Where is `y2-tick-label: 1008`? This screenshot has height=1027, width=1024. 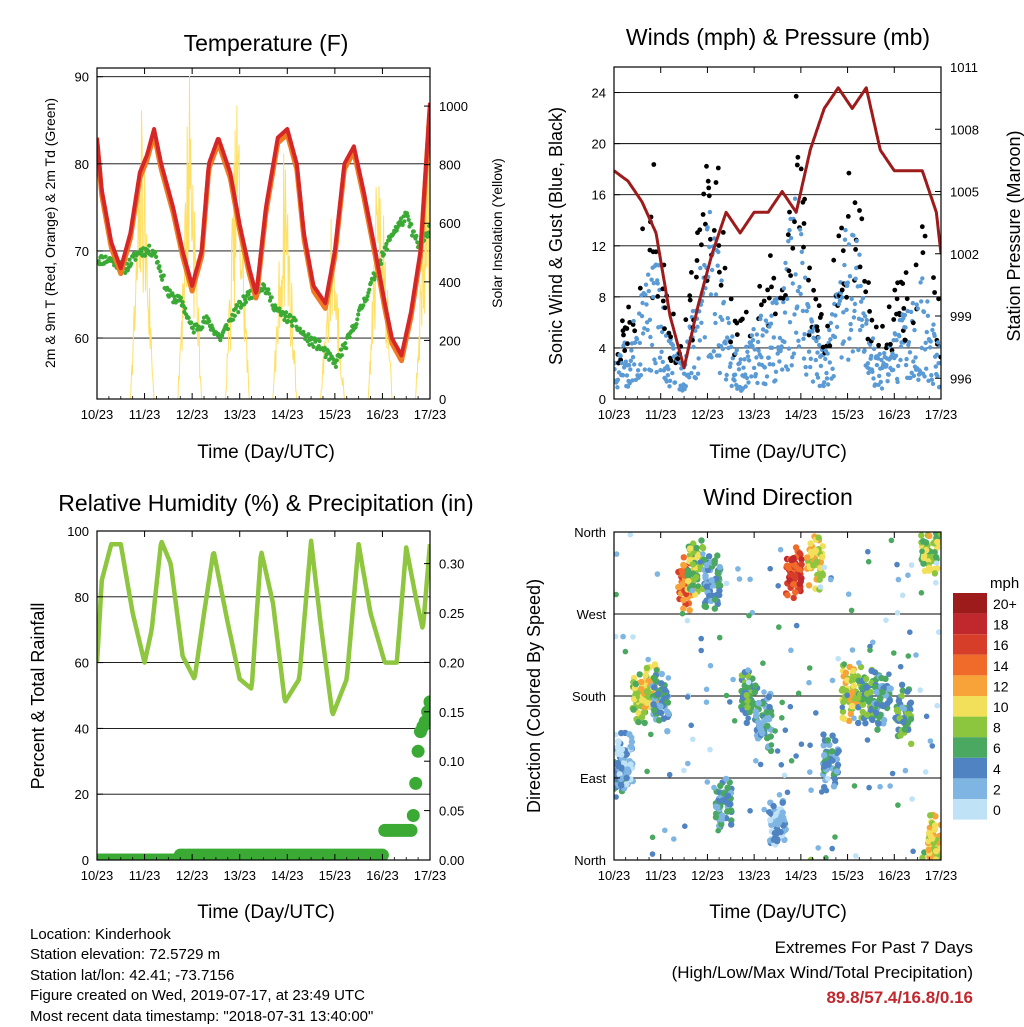 y2-tick-label: 1008 is located at coordinates (964, 129).